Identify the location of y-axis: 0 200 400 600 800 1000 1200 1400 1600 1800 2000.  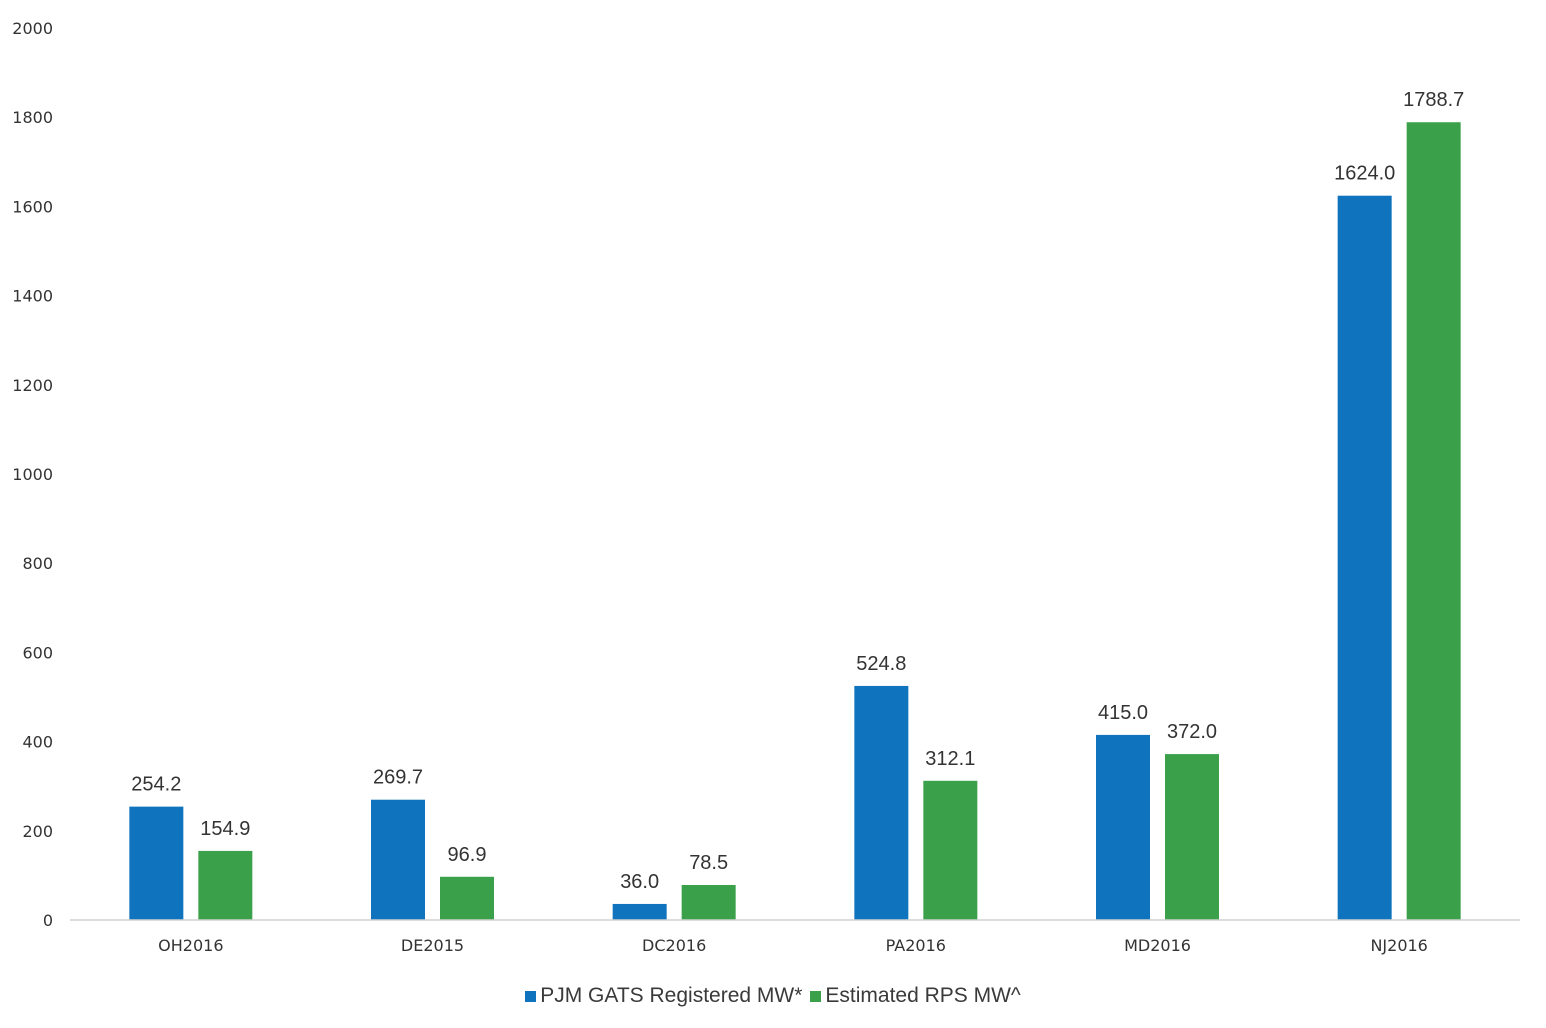
(32, 474).